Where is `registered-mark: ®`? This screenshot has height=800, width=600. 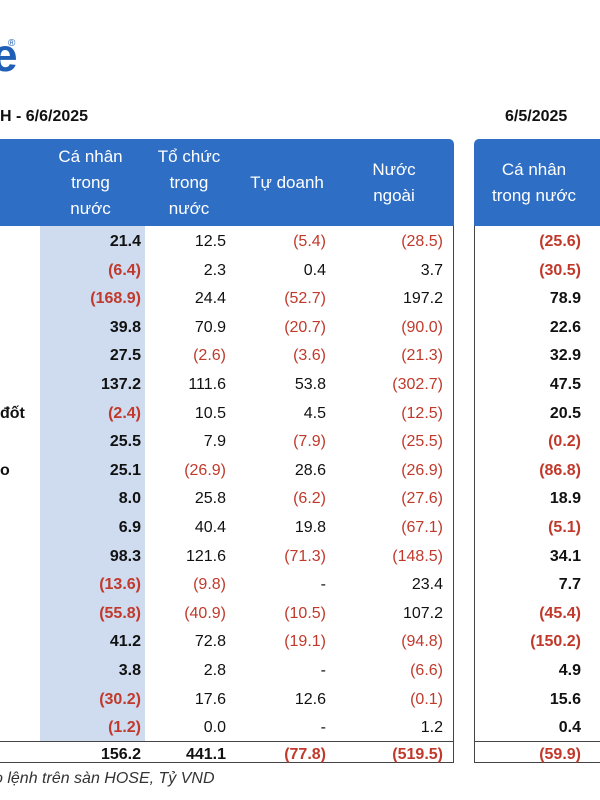
registered-mark: ® is located at coordinates (12, 43).